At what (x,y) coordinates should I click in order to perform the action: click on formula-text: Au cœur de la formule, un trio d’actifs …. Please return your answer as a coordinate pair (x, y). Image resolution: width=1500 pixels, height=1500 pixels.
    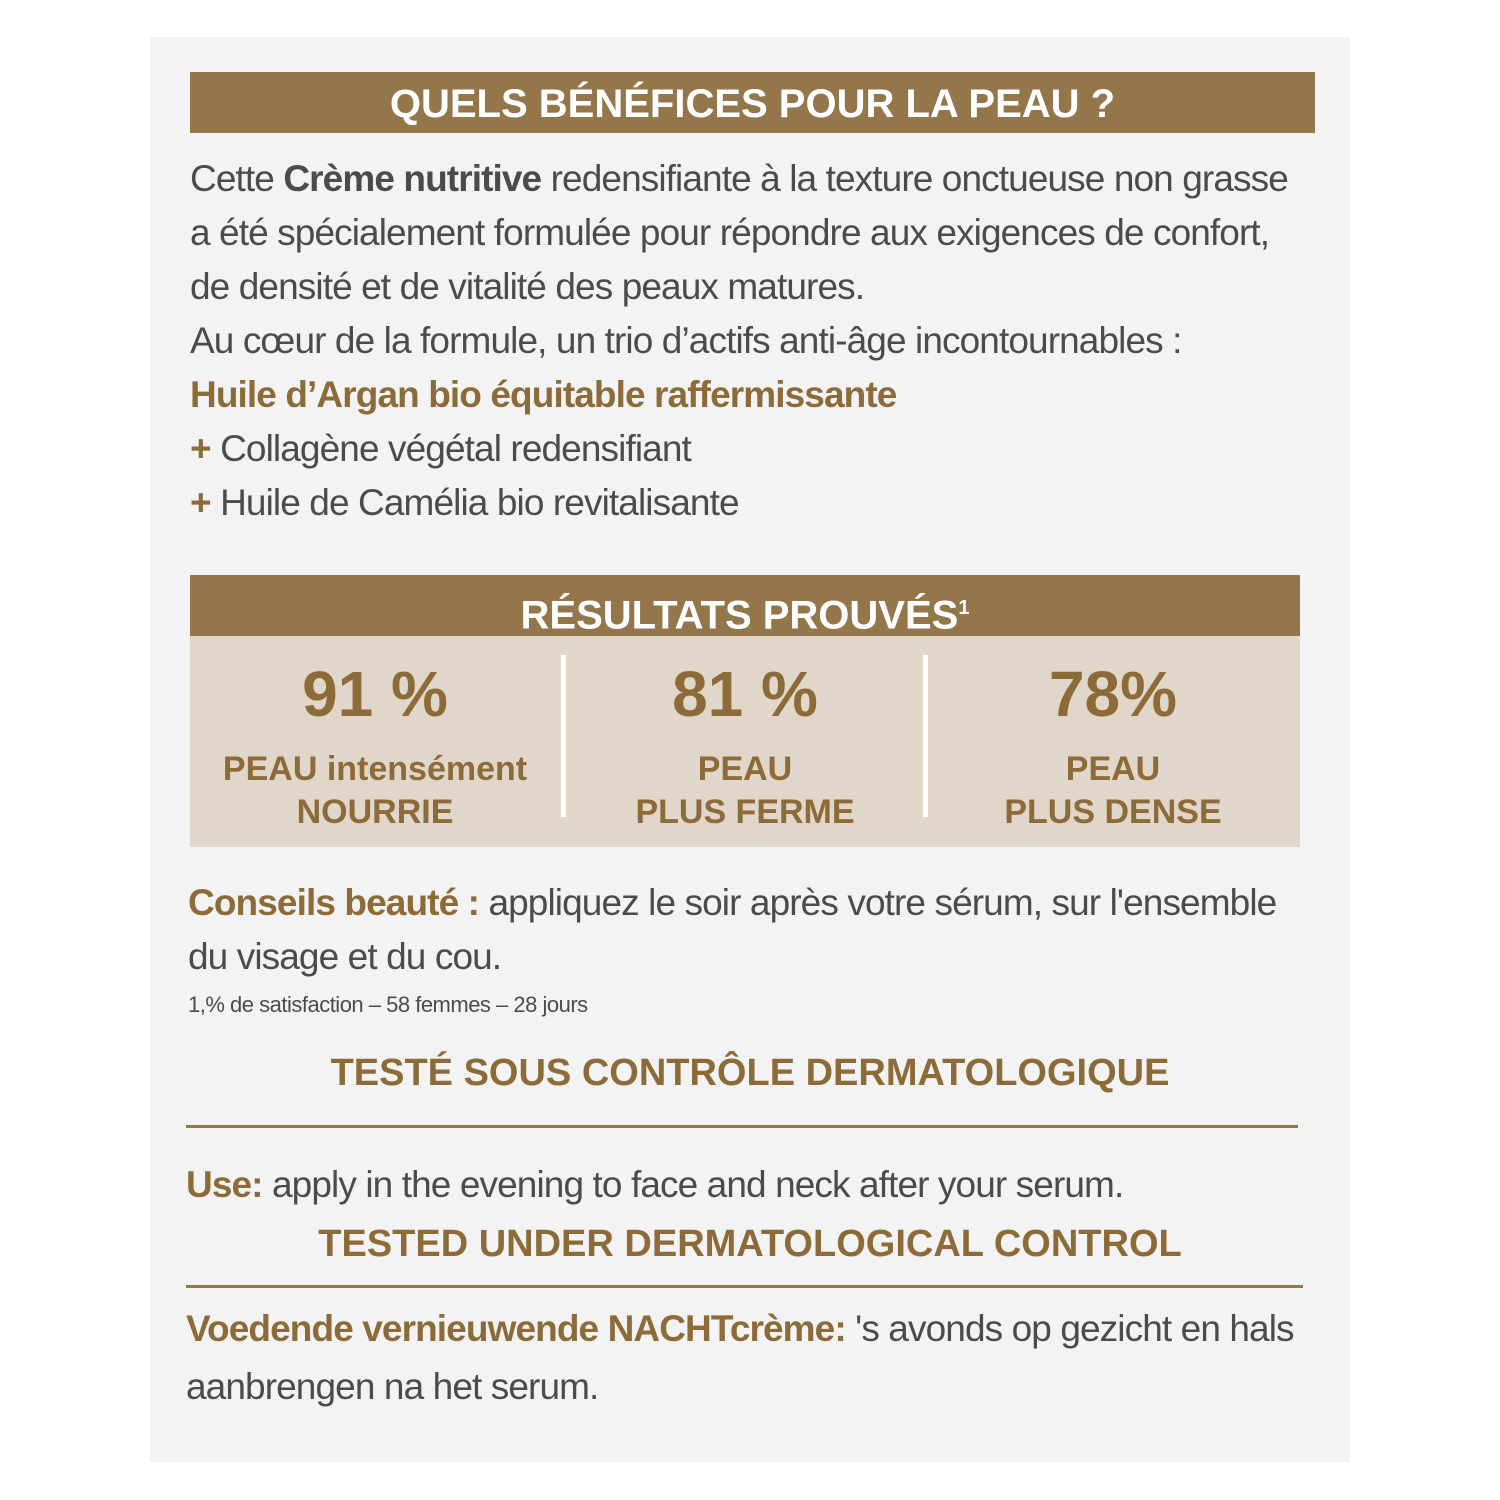
    Looking at the image, I should click on (686, 340).